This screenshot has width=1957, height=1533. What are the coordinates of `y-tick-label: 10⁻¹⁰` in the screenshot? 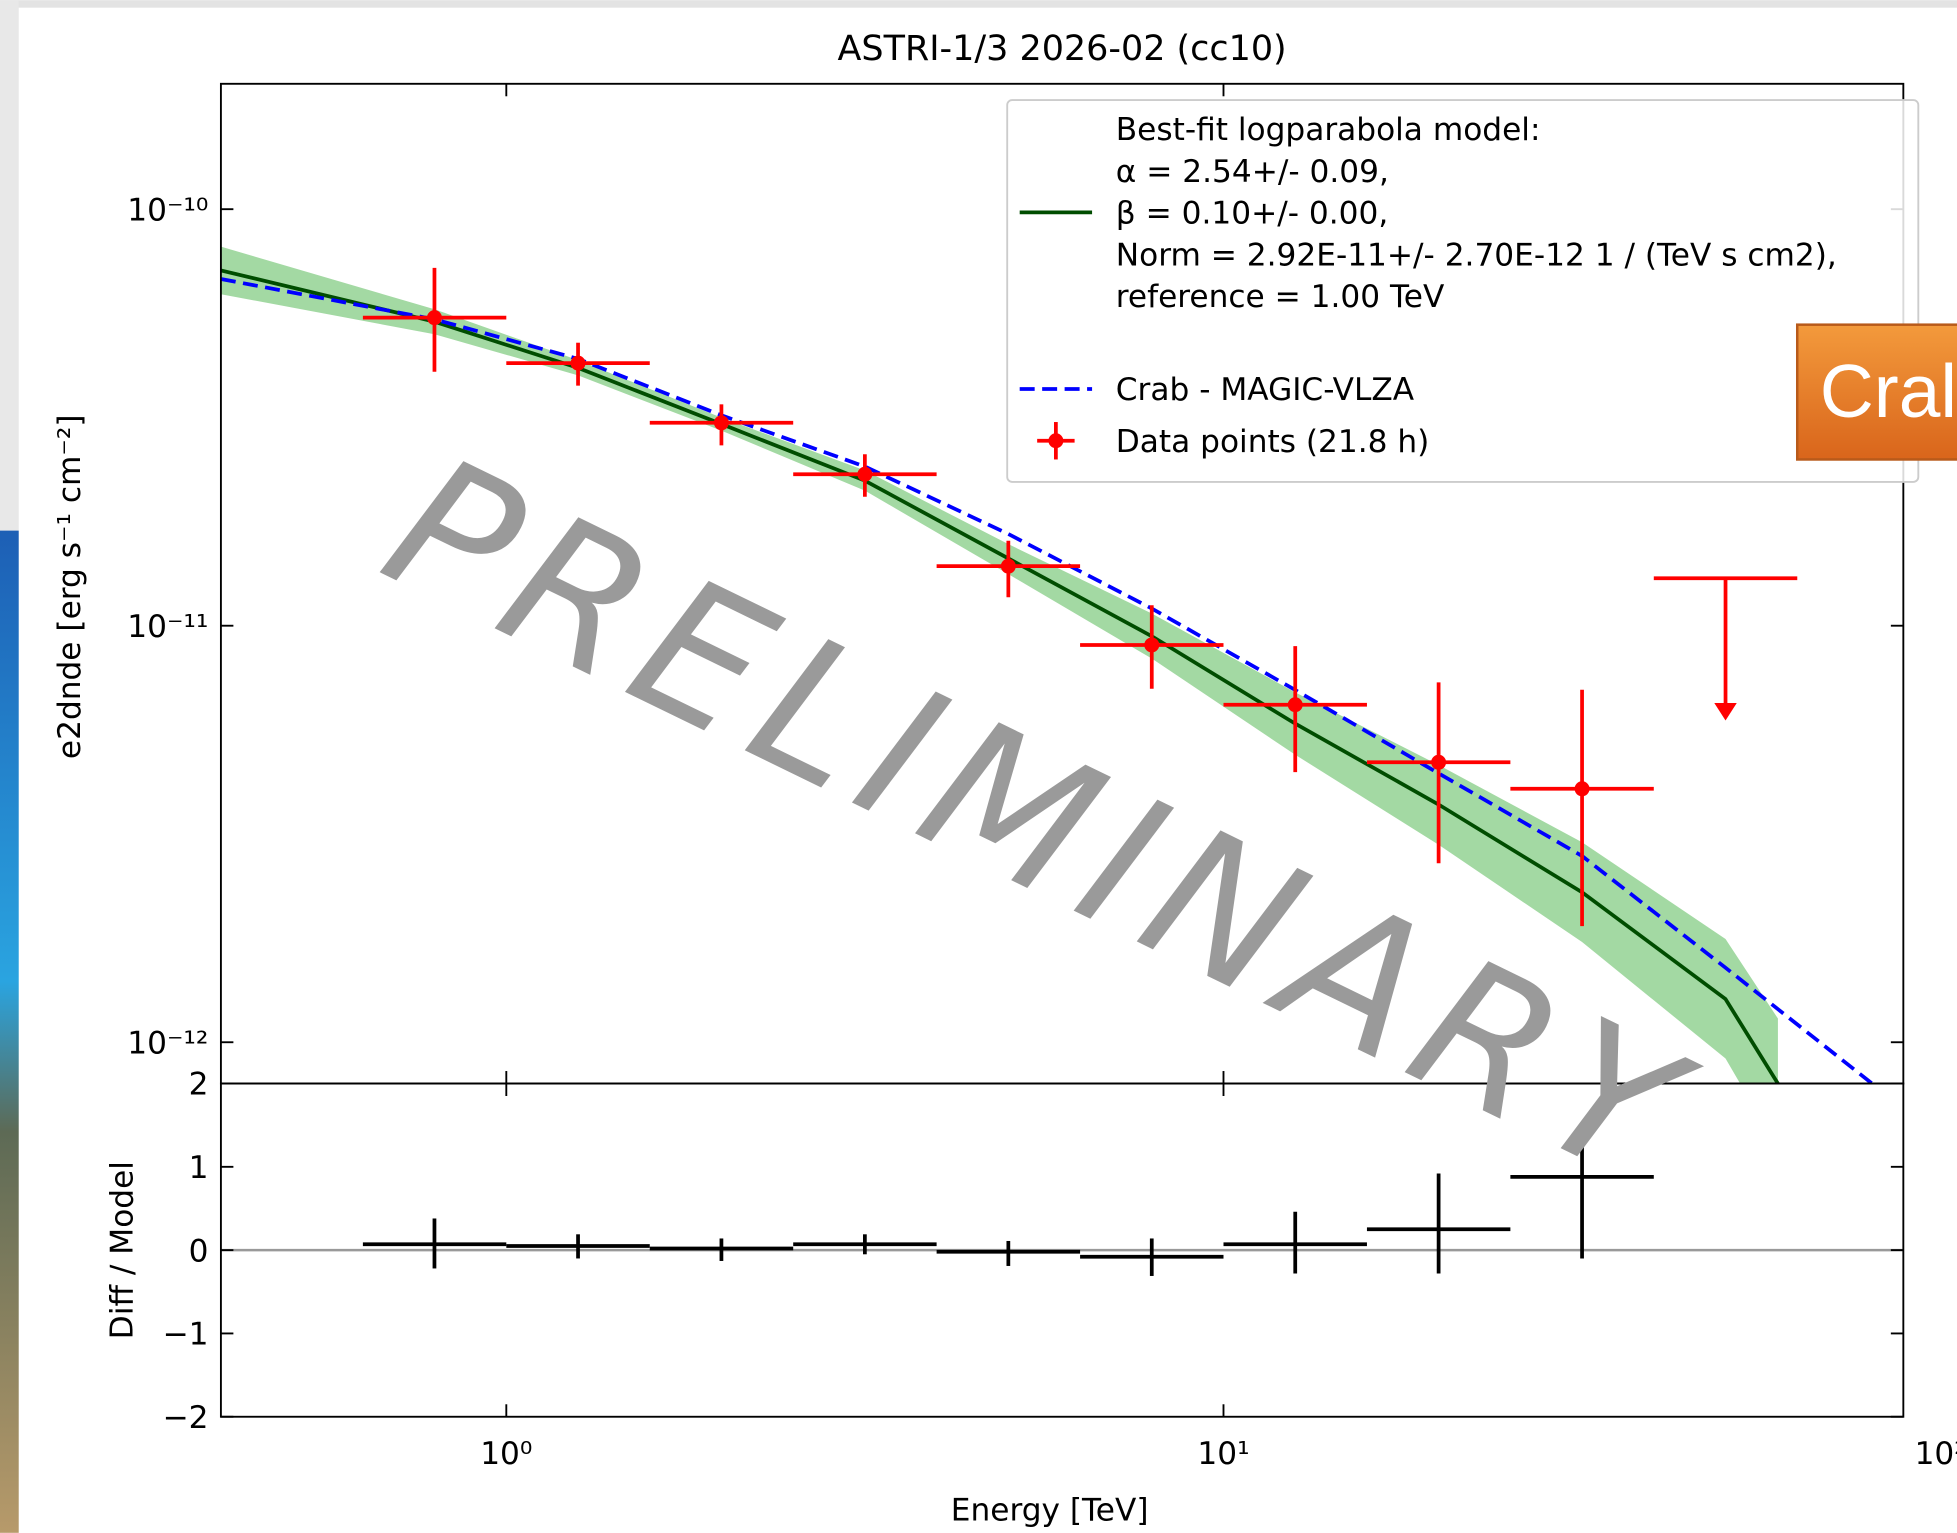 It's located at (167, 210).